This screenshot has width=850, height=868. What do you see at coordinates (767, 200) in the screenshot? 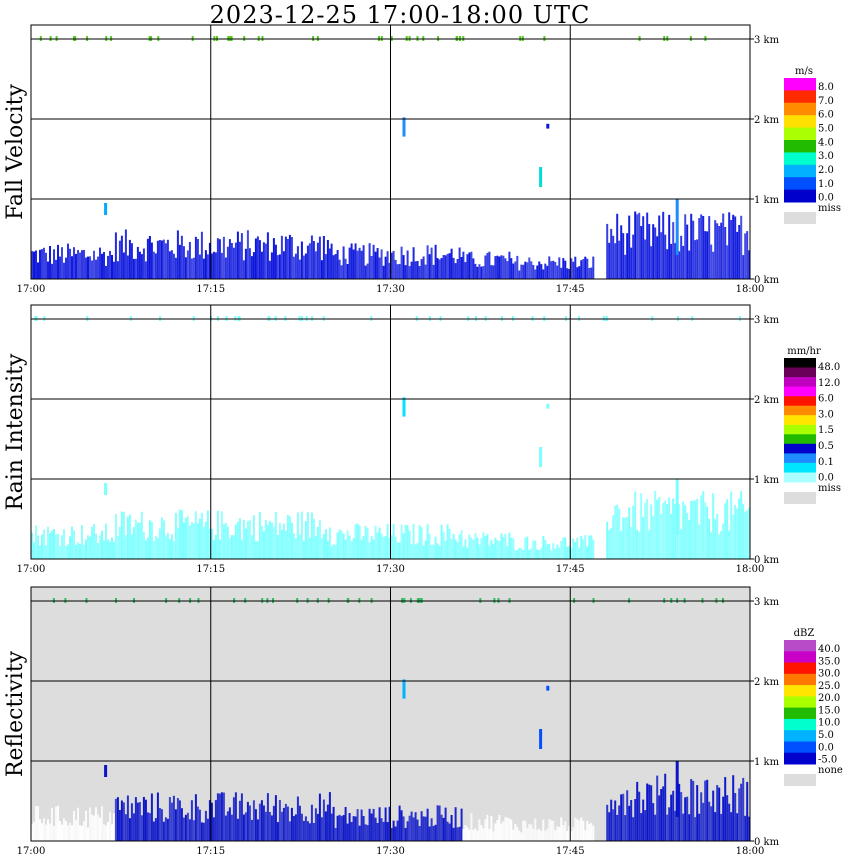
I see `y-tick-label: 1 km` at bounding box center [767, 200].